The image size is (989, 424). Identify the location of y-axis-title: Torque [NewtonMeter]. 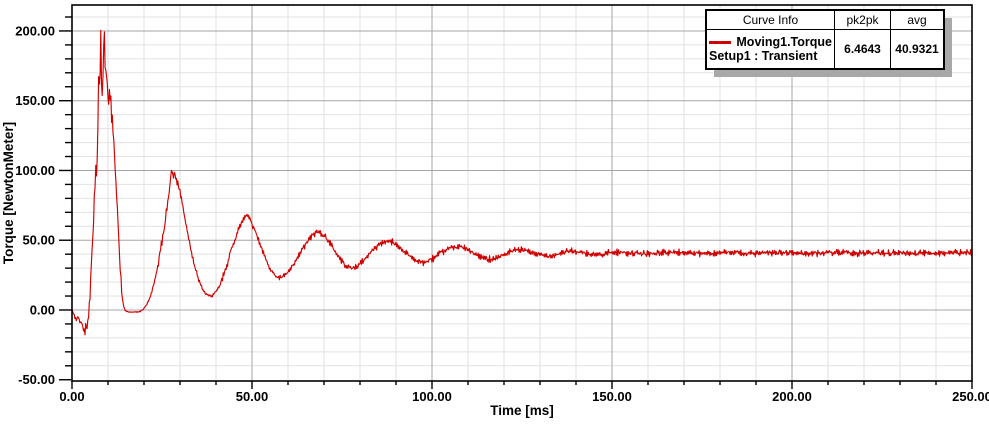
(8, 193).